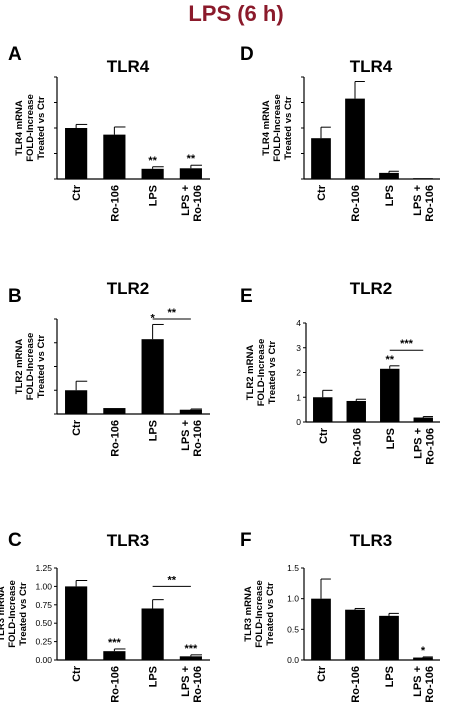 The image size is (472, 718). What do you see at coordinates (407, 344) in the screenshot?
I see `bracket-significance-label: ***` at bounding box center [407, 344].